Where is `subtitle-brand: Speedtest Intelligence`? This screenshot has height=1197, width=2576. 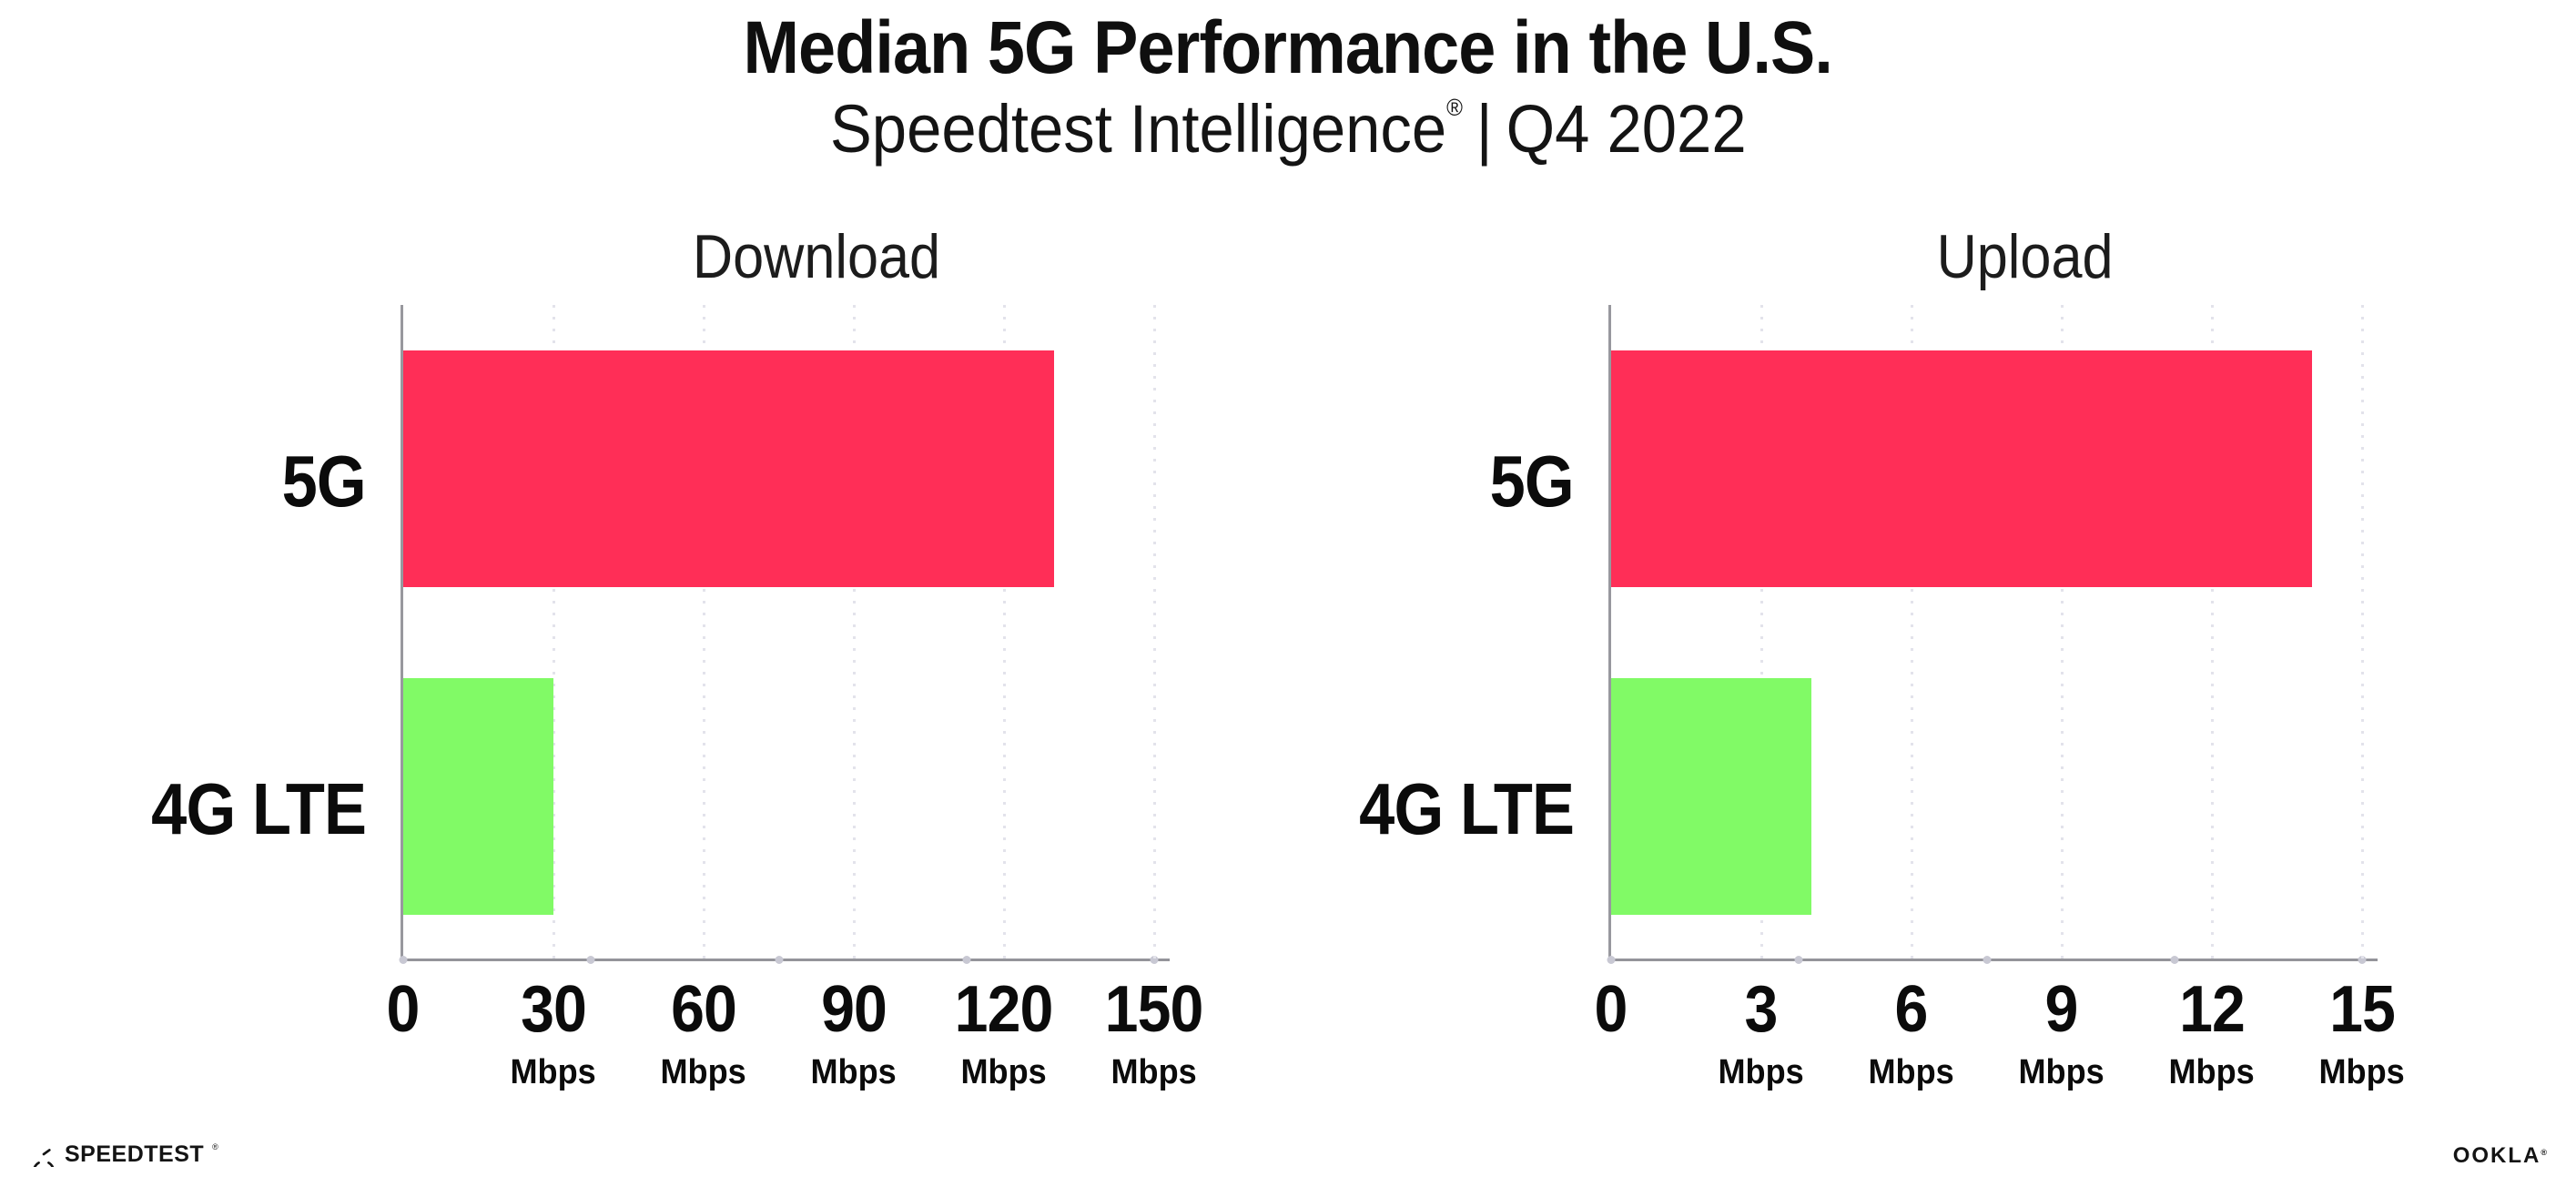
subtitle-brand: Speedtest Intelligence is located at coordinates (1137, 129).